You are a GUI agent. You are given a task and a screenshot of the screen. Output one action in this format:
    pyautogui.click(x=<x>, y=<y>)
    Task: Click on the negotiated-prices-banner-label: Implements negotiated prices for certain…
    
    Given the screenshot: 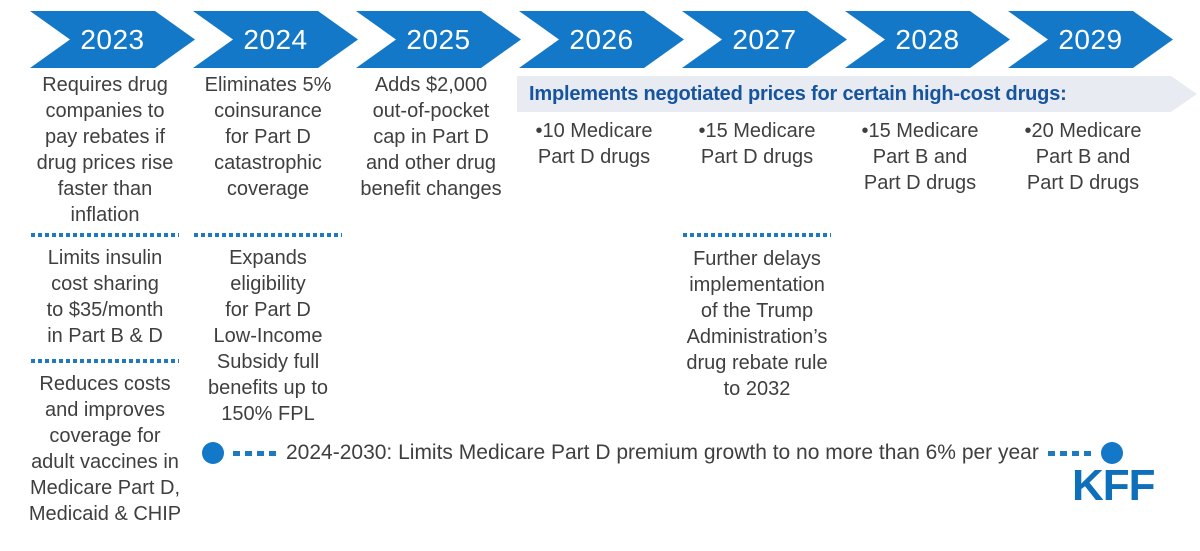 What is the action you would take?
    pyautogui.click(x=798, y=93)
    